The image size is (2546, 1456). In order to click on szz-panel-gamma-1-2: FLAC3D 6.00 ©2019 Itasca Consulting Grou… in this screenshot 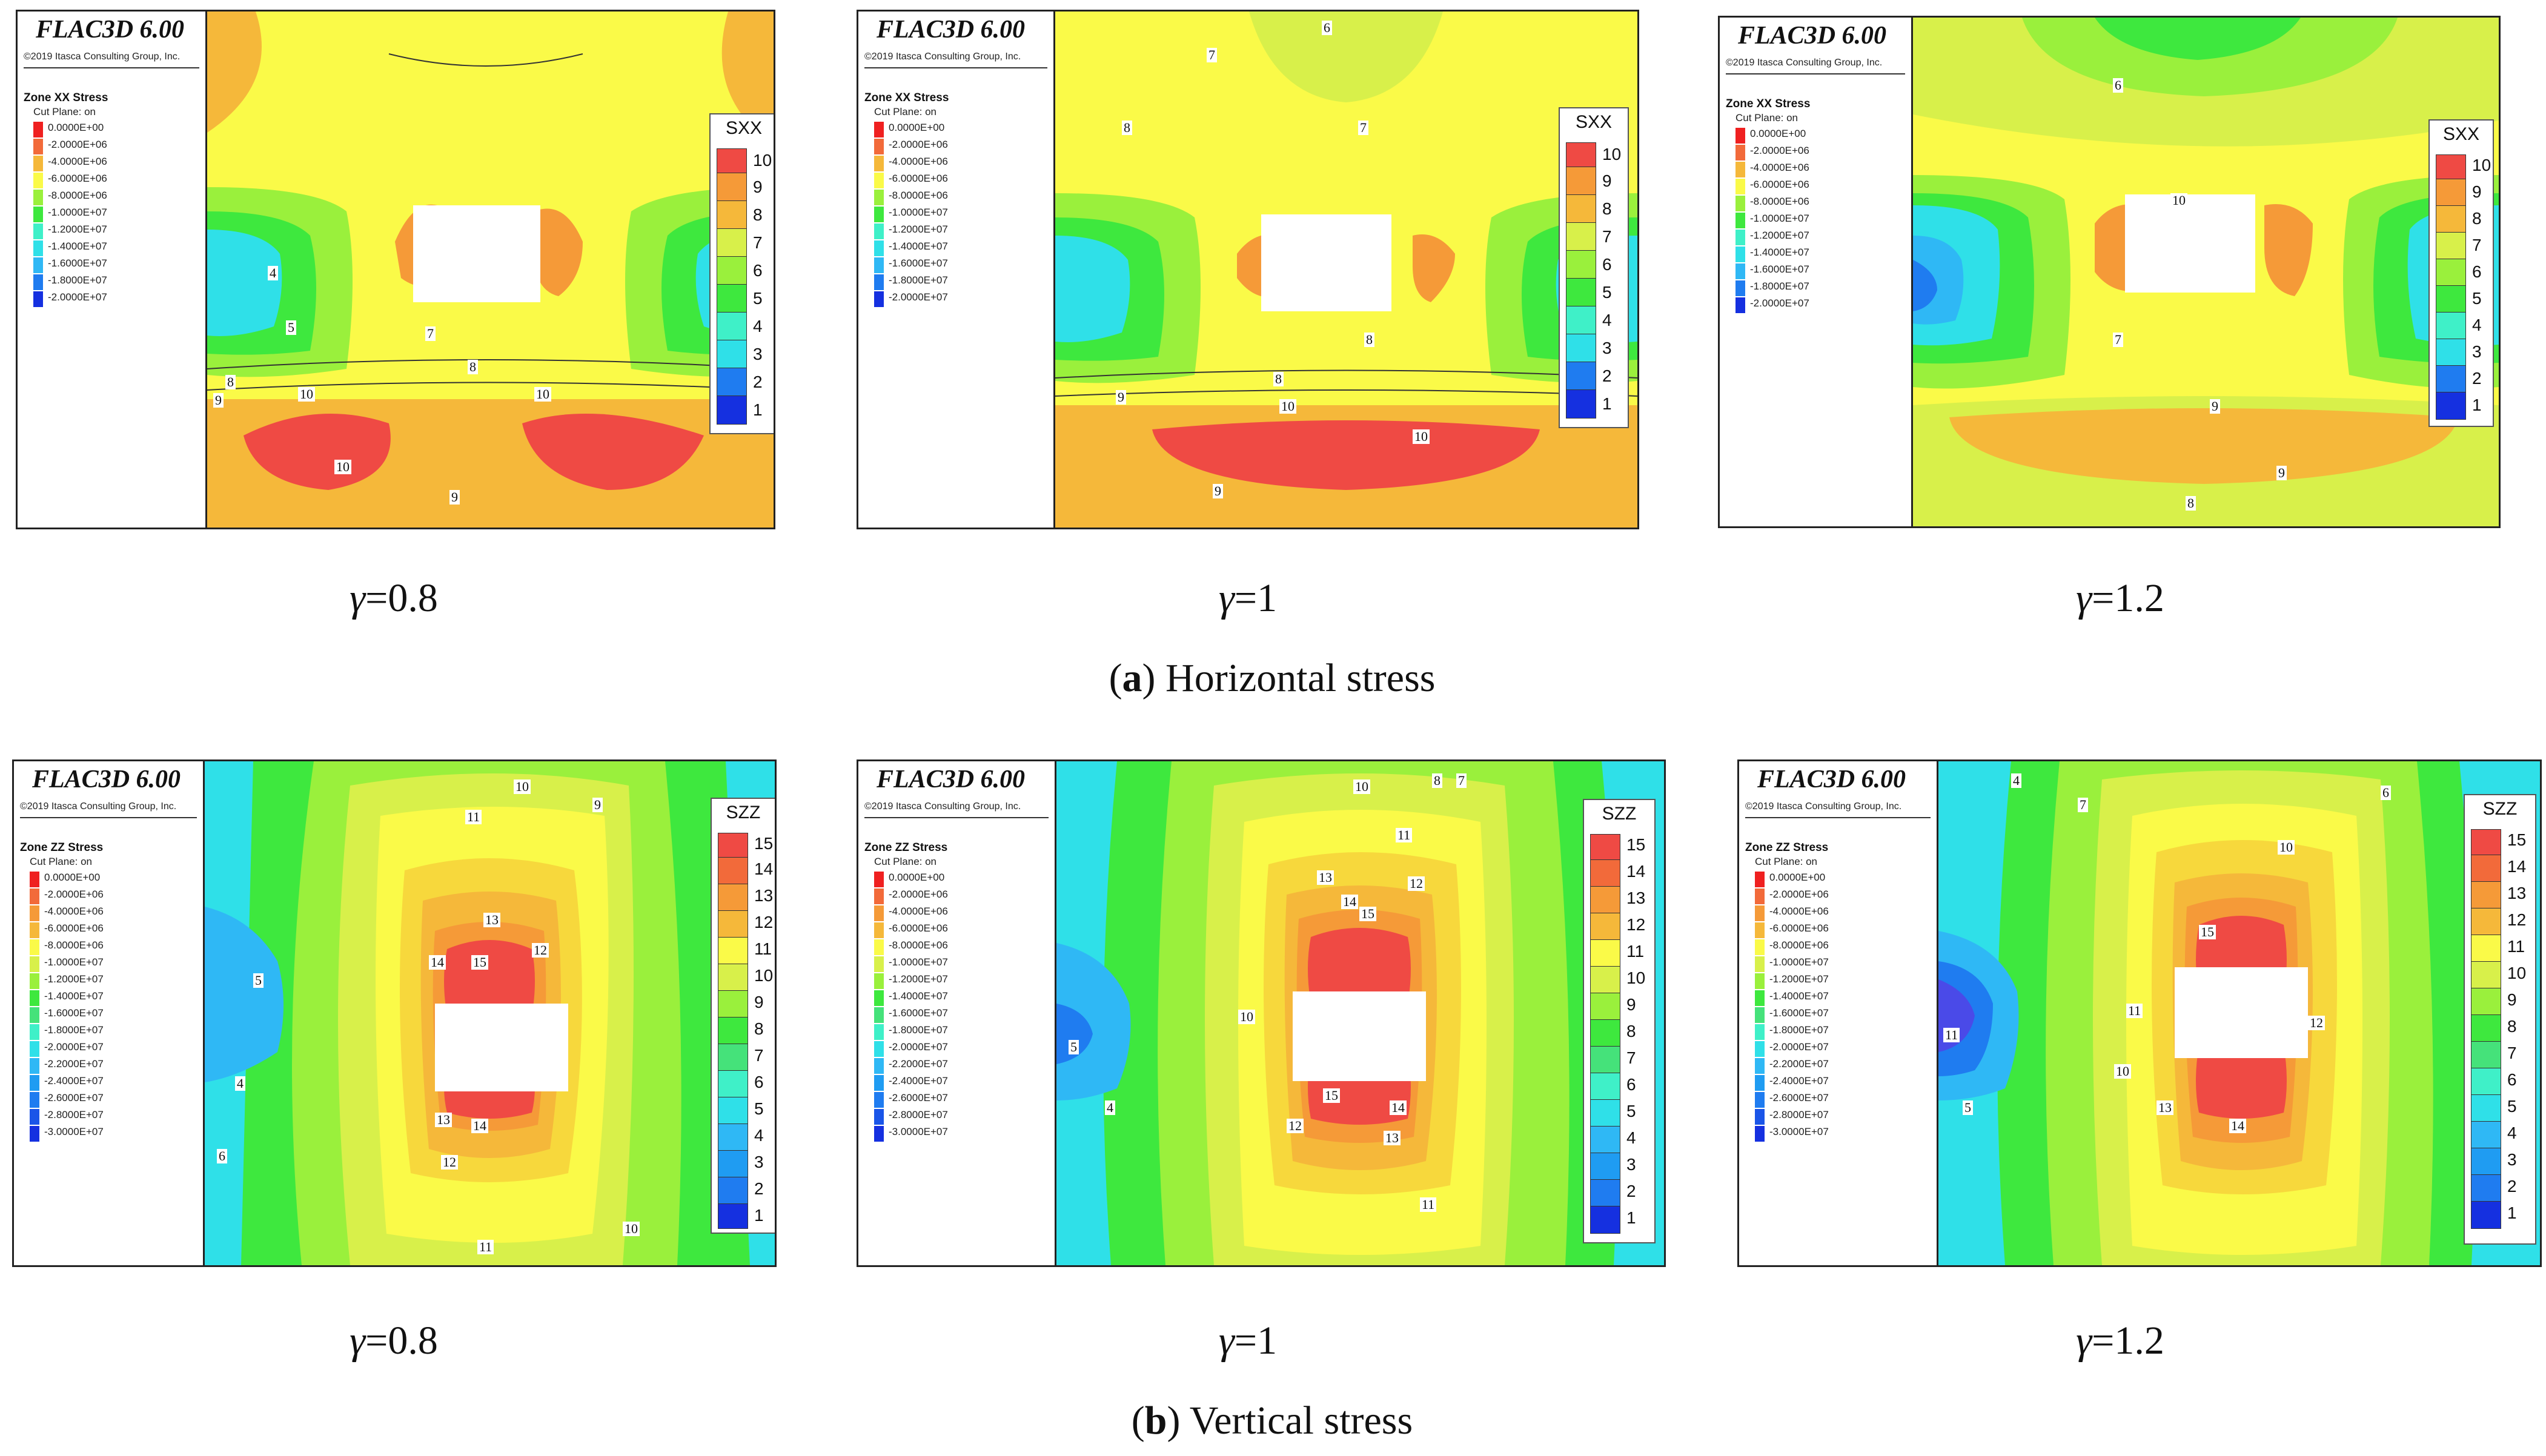, I will do `click(2139, 1013)`.